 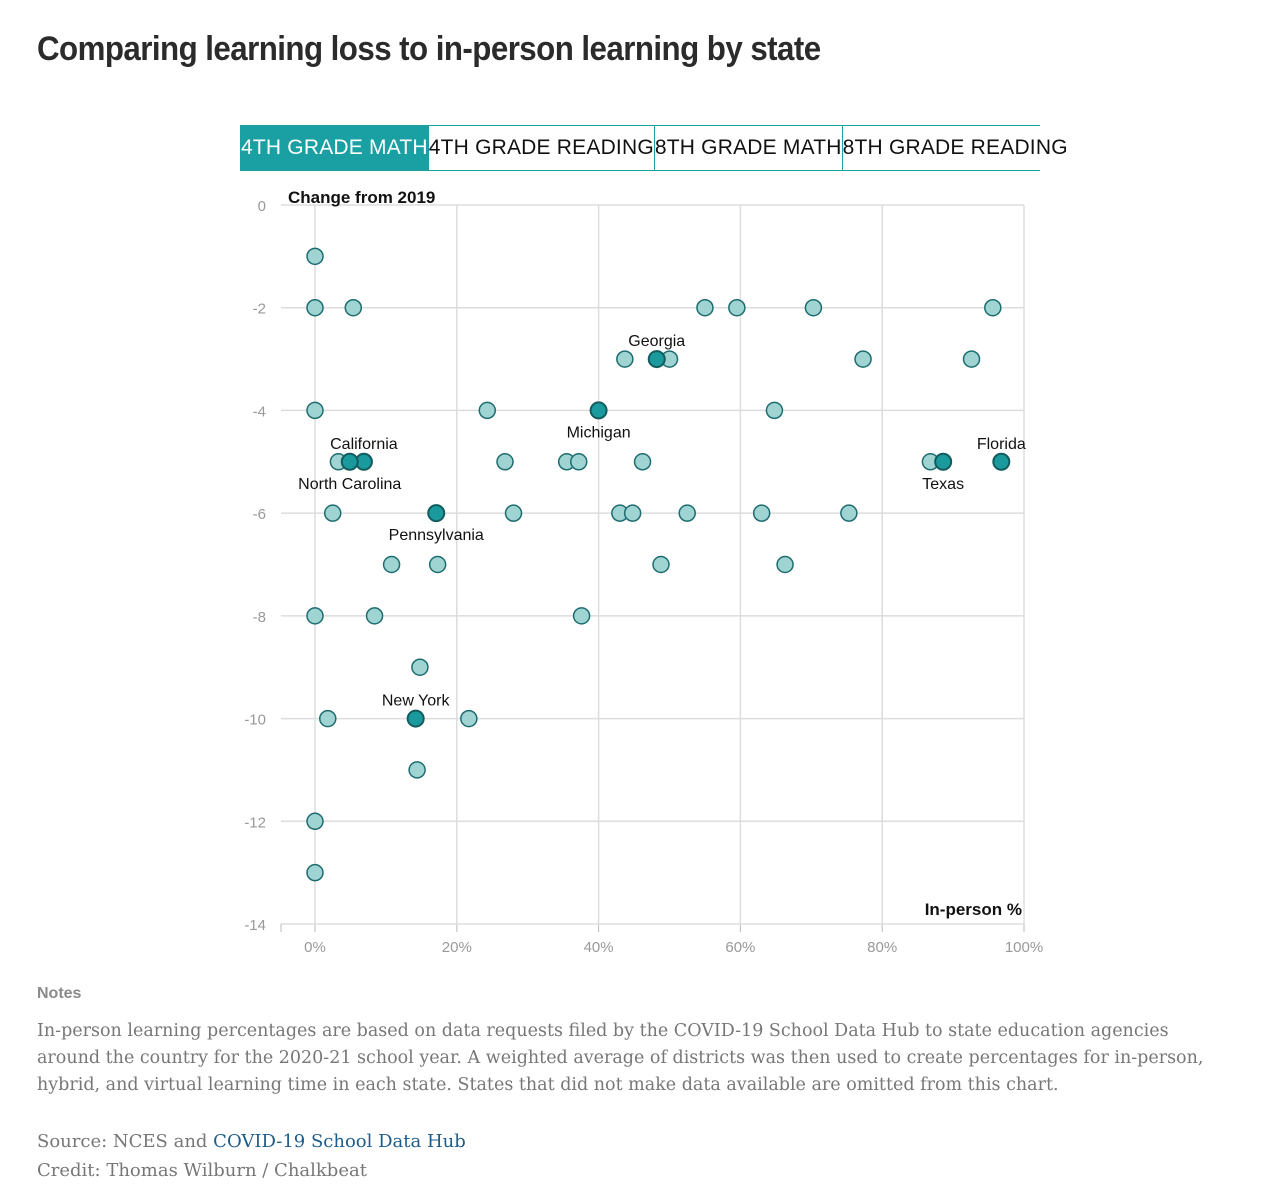 What do you see at coordinates (334, 148) in the screenshot?
I see `tab-4th-grade-math: 4TH GRADE MATH` at bounding box center [334, 148].